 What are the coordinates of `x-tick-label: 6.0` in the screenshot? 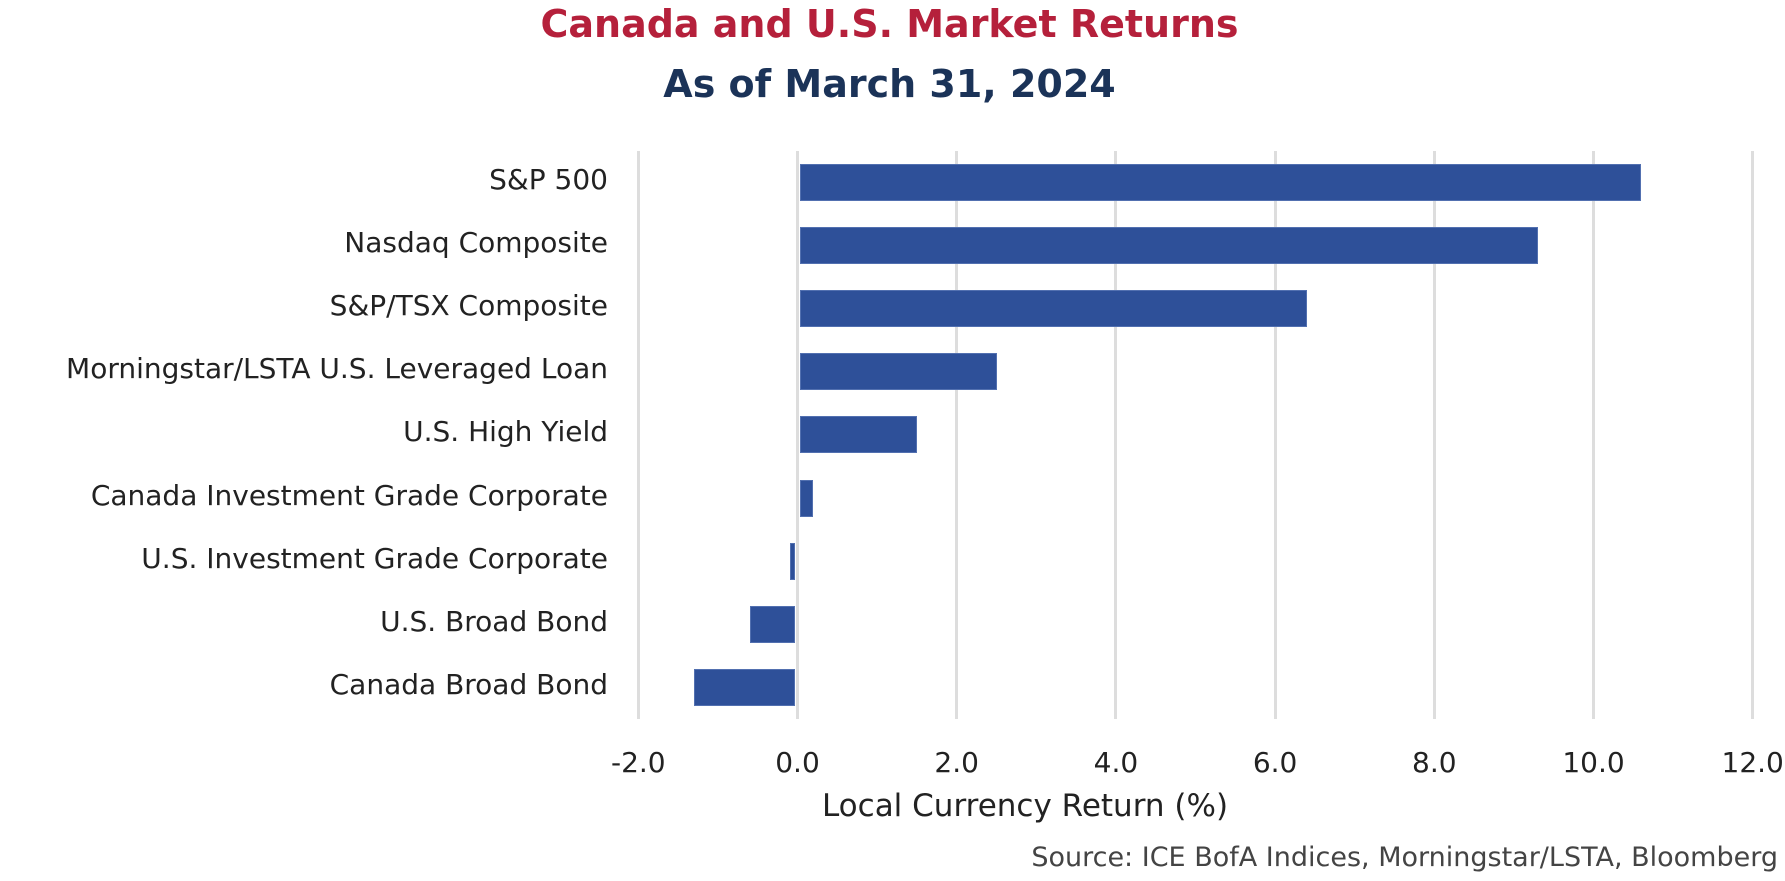 It's located at (1275, 762).